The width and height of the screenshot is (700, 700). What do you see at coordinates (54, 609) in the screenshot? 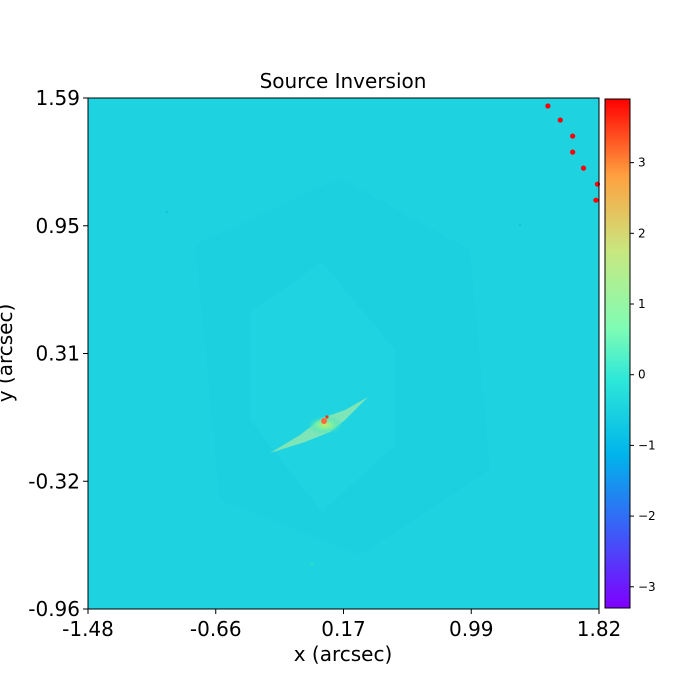
I see `y-tick-label: -0.96` at bounding box center [54, 609].